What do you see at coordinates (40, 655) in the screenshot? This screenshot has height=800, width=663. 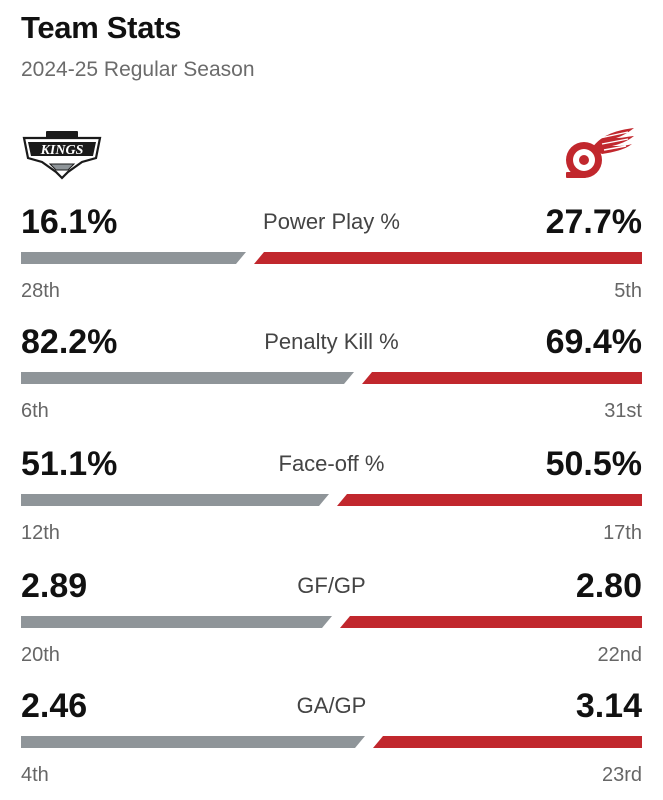 I see `home-stat-rank: 20th` at bounding box center [40, 655].